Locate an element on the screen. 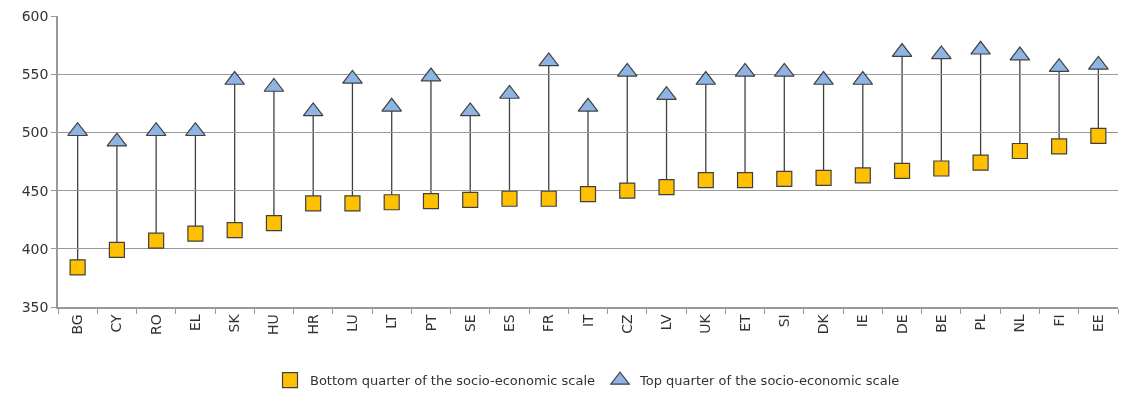  y-tick-label: 600 is located at coordinates (35, 15).